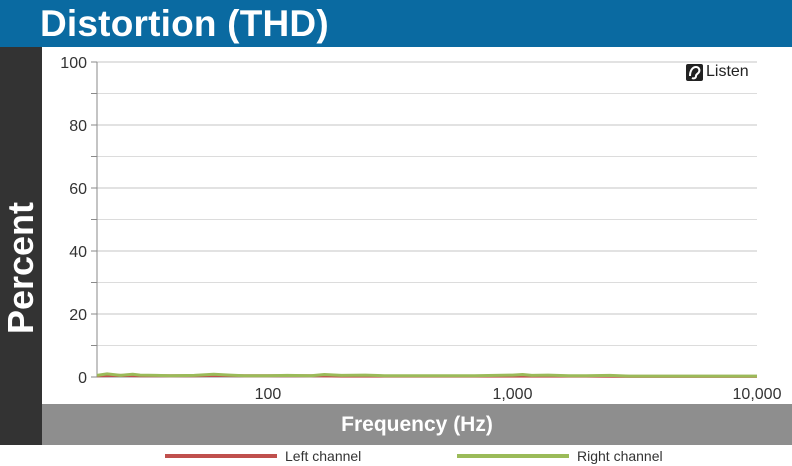  I want to click on x-axis-label-bar: Frequency (Hz), so click(417, 424).